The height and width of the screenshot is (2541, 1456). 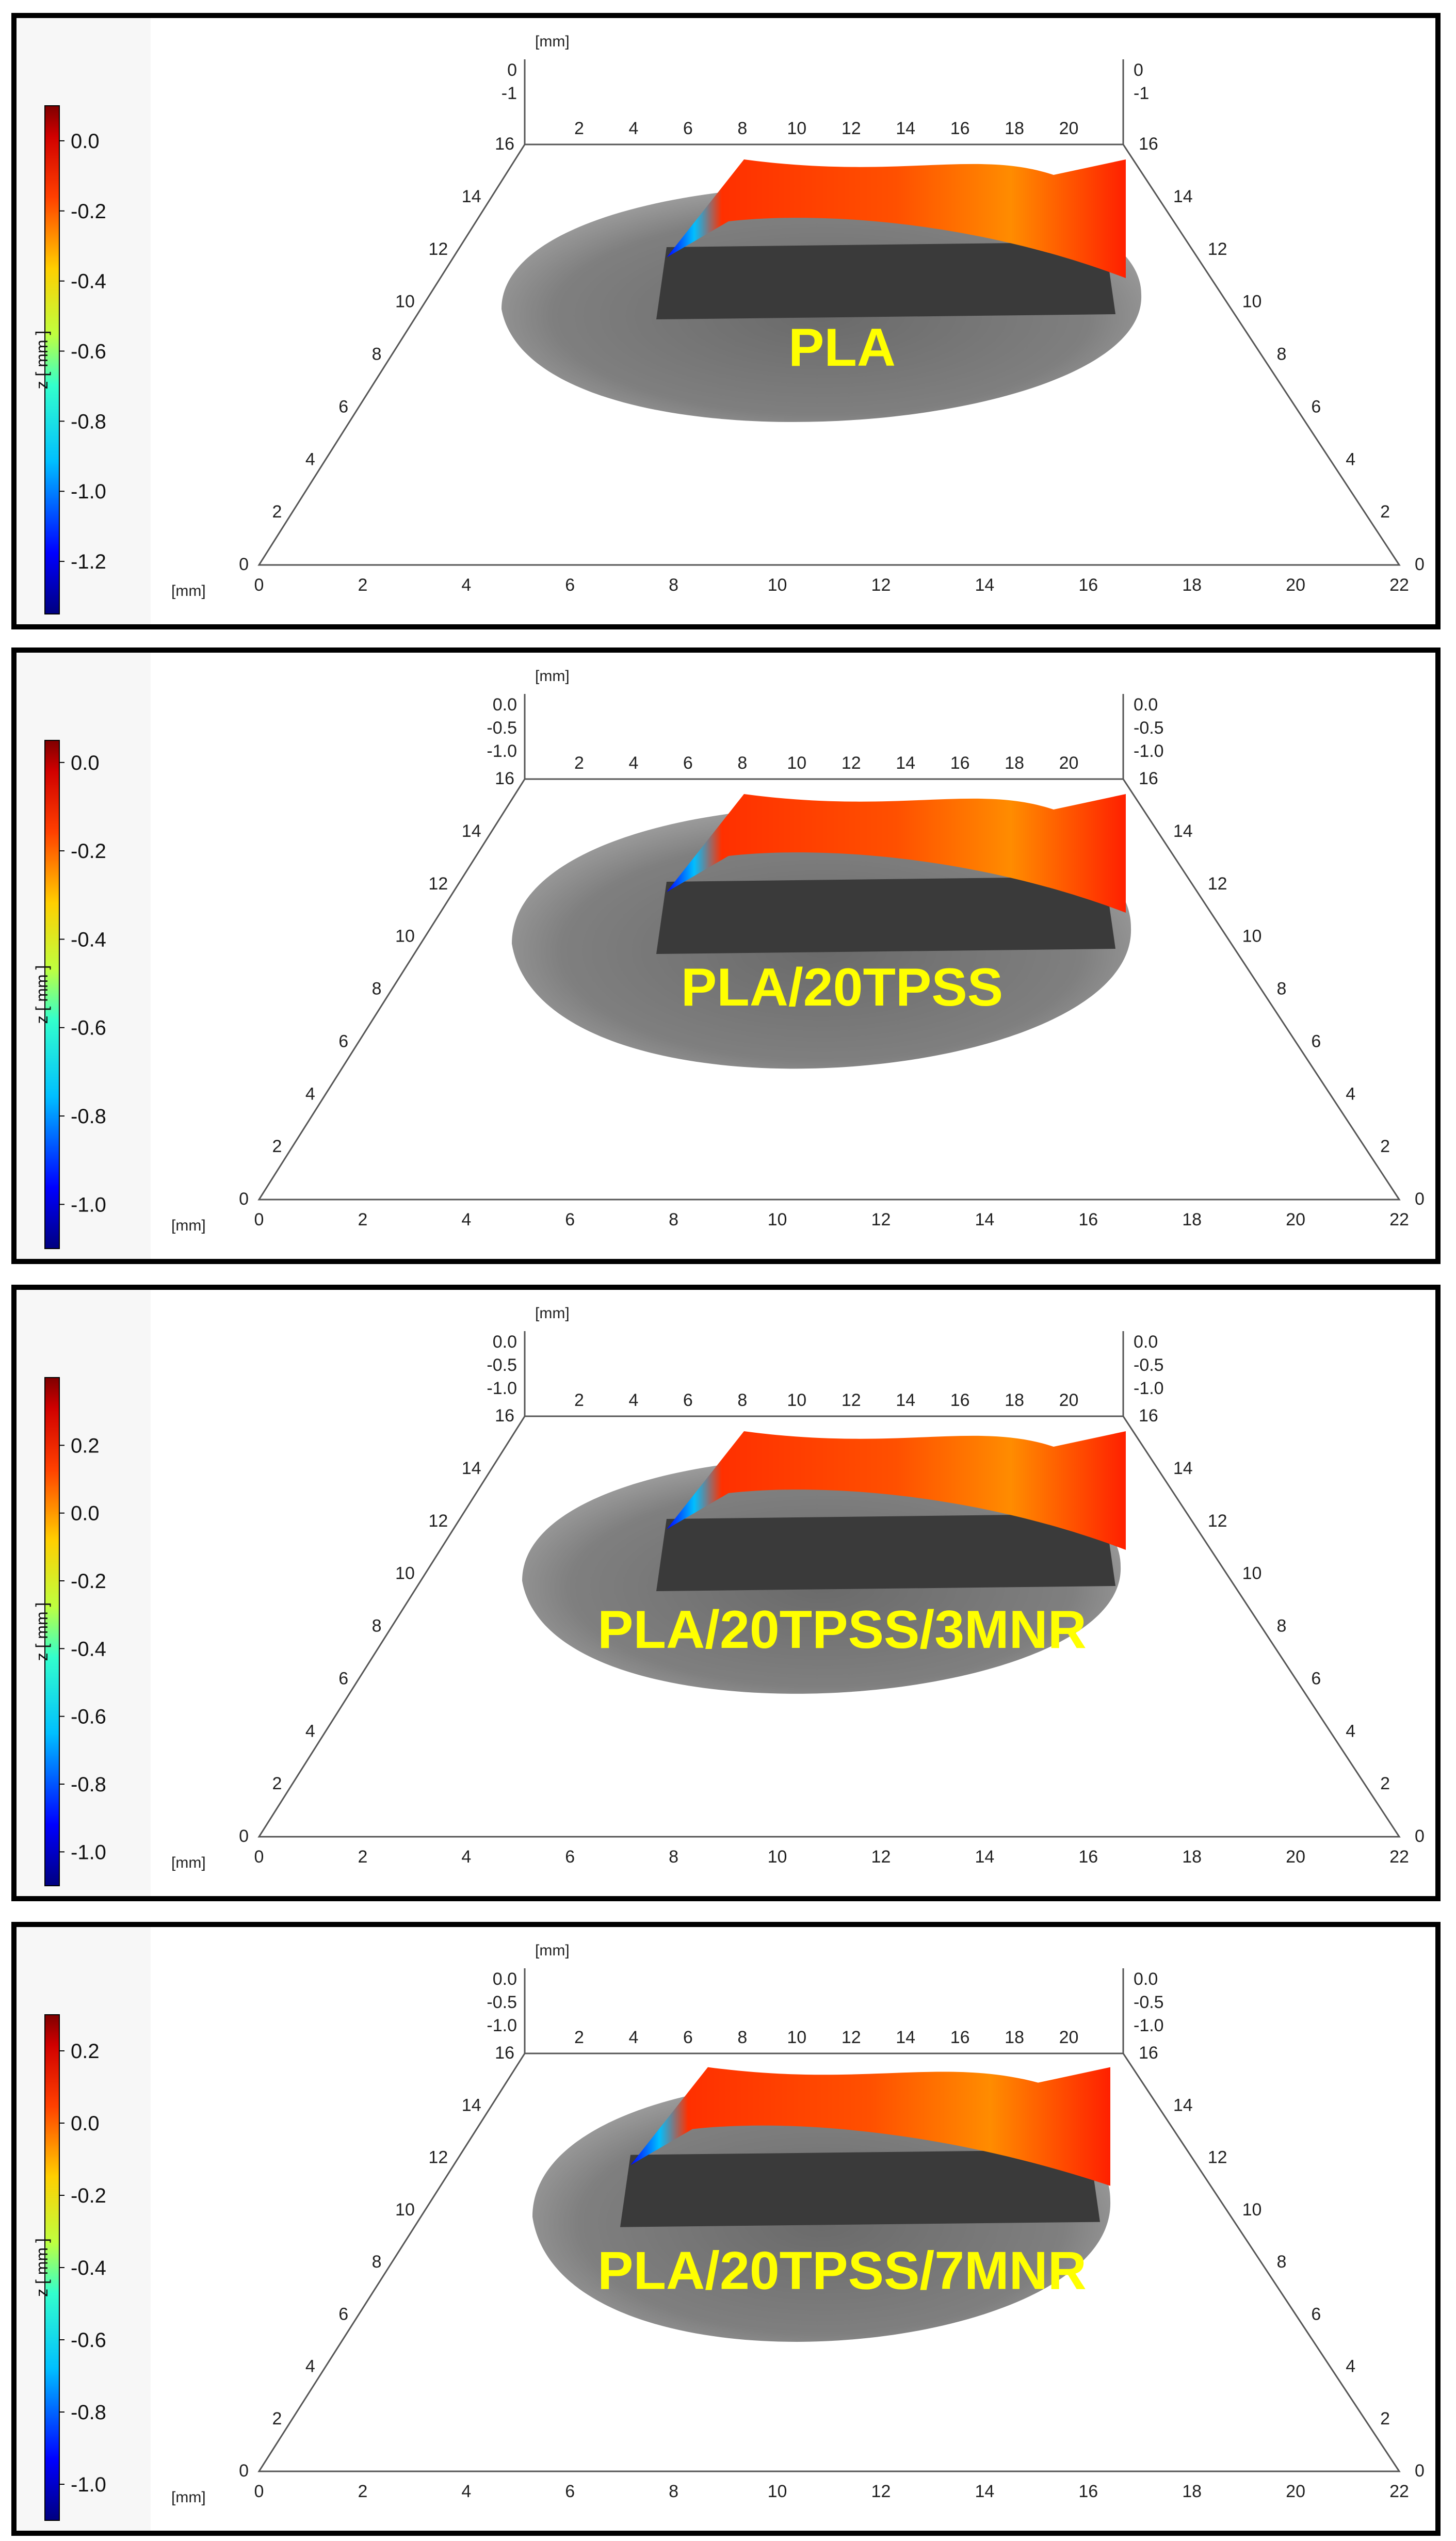 What do you see at coordinates (362, 2491) in the screenshot?
I see `x-tick: 2` at bounding box center [362, 2491].